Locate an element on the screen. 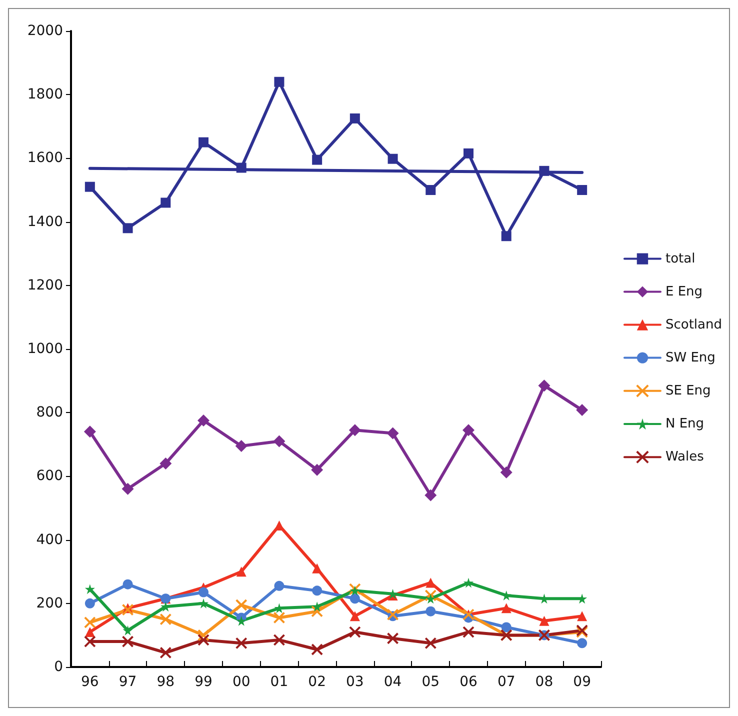 This screenshot has width=738, height=716. x-tick-label: 02 is located at coordinates (317, 682).